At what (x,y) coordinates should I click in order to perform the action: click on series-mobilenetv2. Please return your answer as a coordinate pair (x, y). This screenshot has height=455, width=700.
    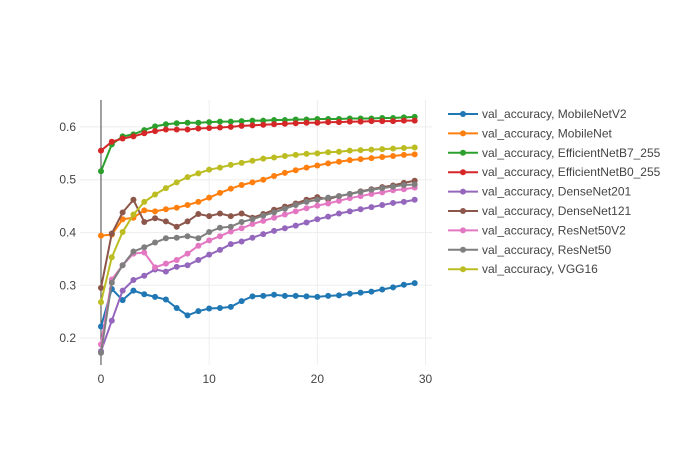
    Looking at the image, I should click on (257, 305).